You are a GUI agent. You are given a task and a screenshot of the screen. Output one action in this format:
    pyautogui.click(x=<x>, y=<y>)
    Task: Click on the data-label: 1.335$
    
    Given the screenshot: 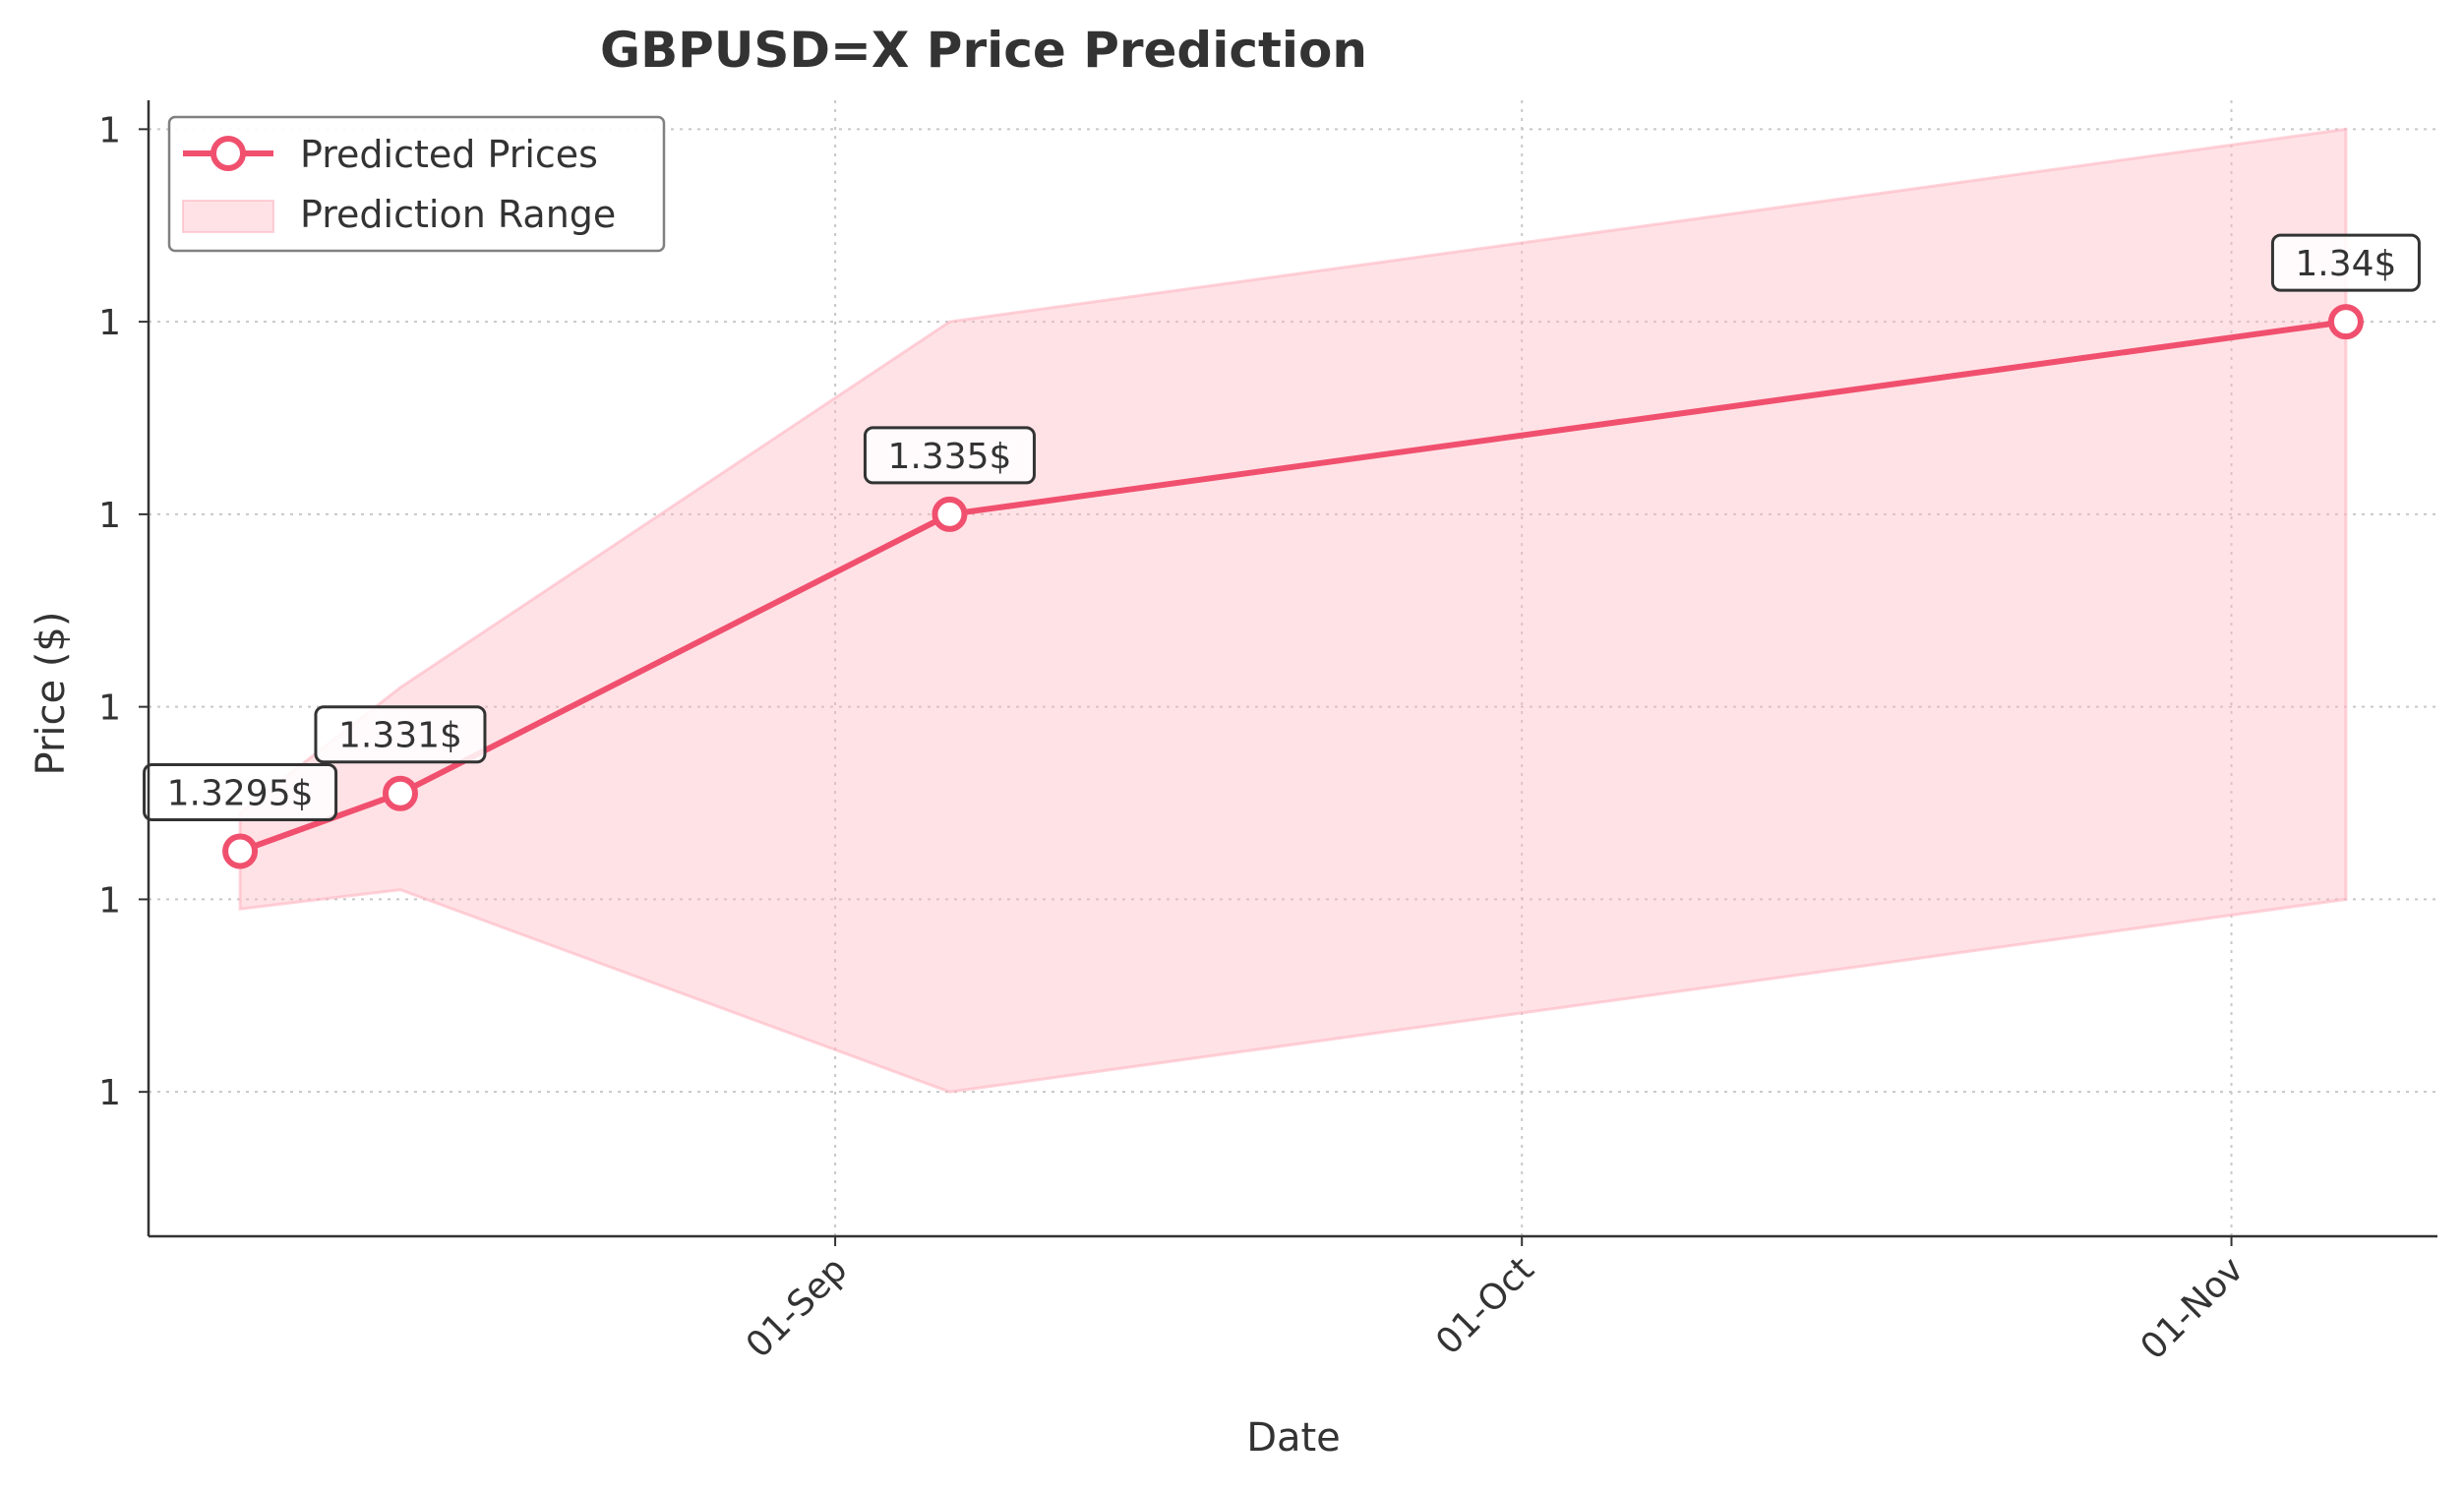 What is the action you would take?
    pyautogui.click(x=950, y=455)
    